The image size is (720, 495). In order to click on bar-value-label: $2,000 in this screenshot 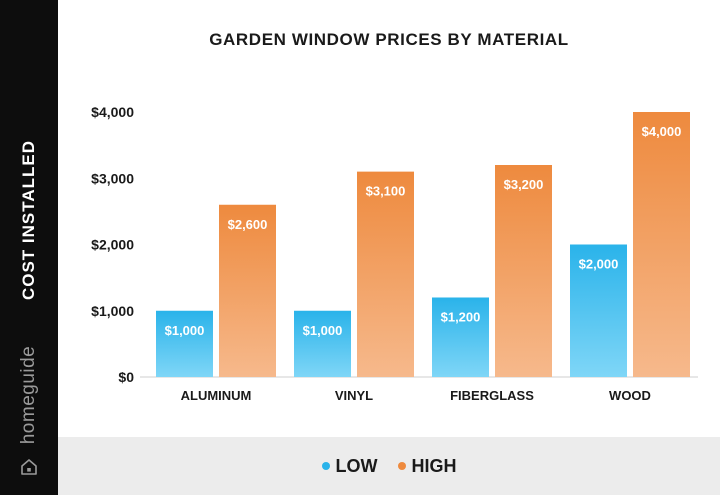, I will do `click(599, 264)`.